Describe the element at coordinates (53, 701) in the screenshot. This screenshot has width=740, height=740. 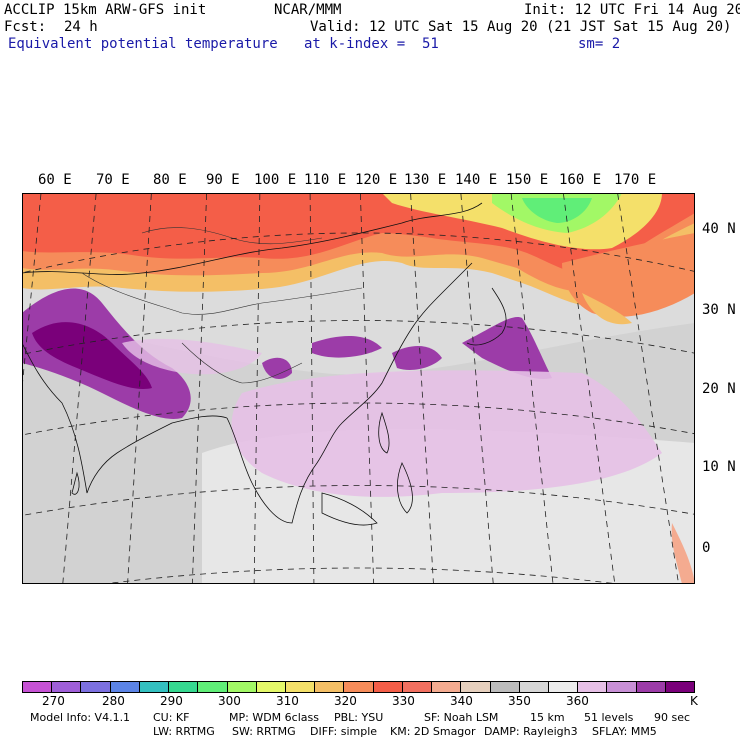
I see `colorbar-tick: 270` at that location.